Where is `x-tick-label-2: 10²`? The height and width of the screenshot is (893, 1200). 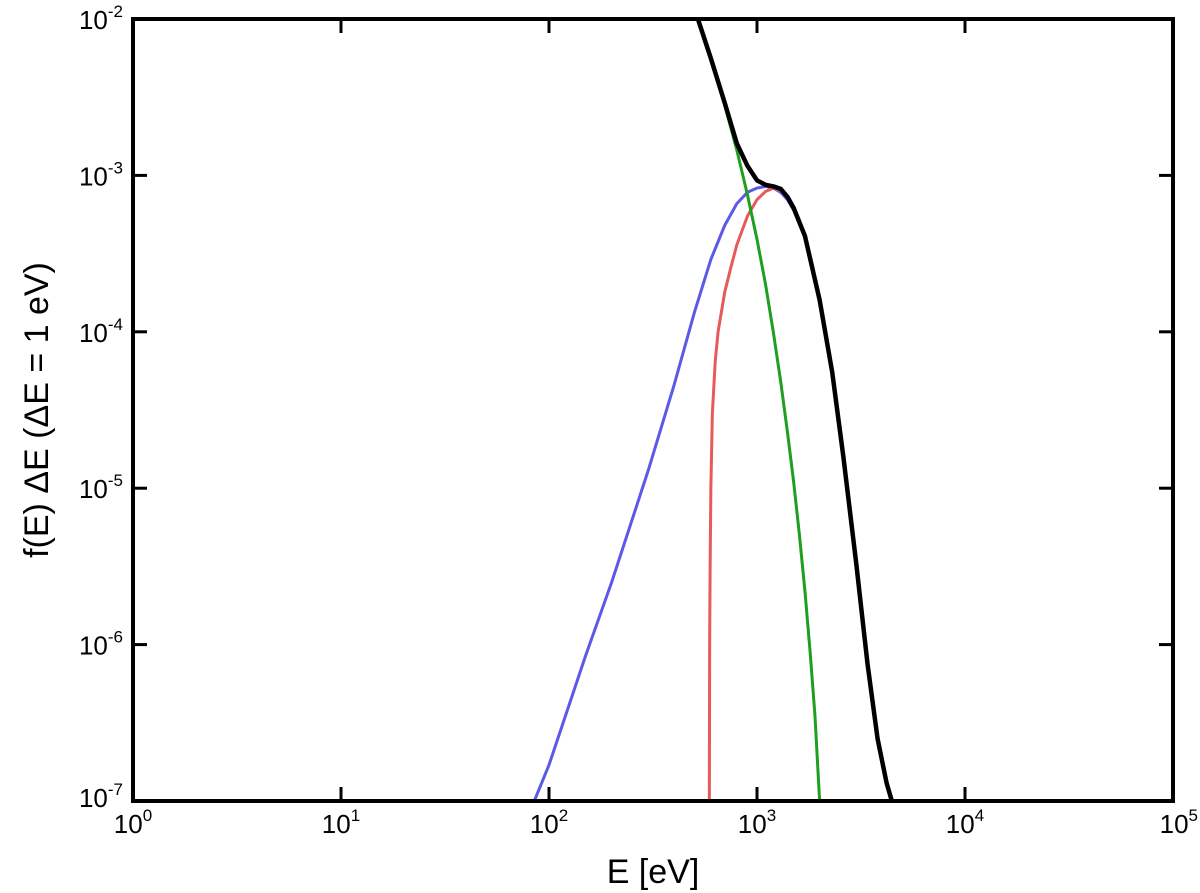
x-tick-label-2: 10² is located at coordinates (549, 822).